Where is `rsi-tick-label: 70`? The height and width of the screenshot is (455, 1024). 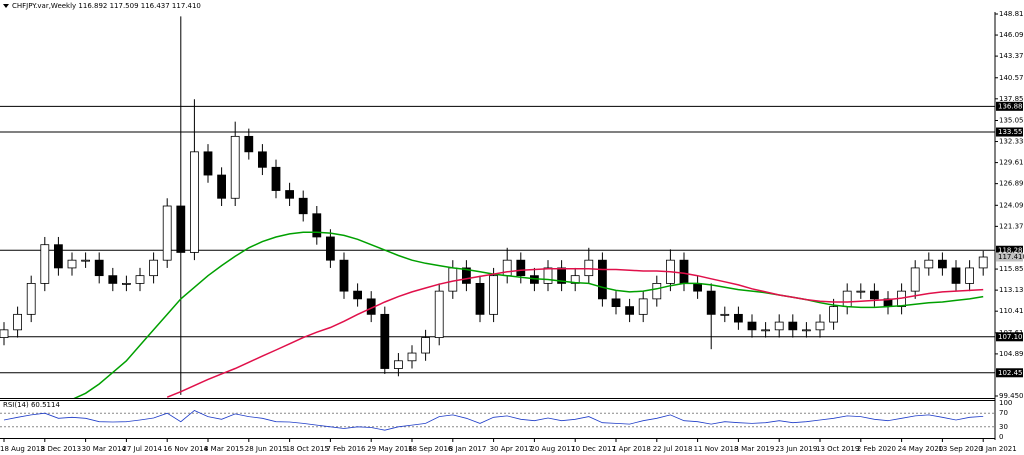
rsi-tick-label: 70 is located at coordinates (1003, 413).